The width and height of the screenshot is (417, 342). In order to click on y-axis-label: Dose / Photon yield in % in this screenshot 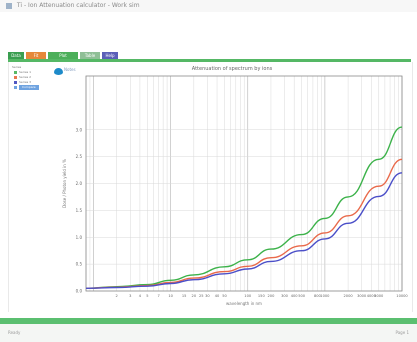, I will do `click(64, 183)`.